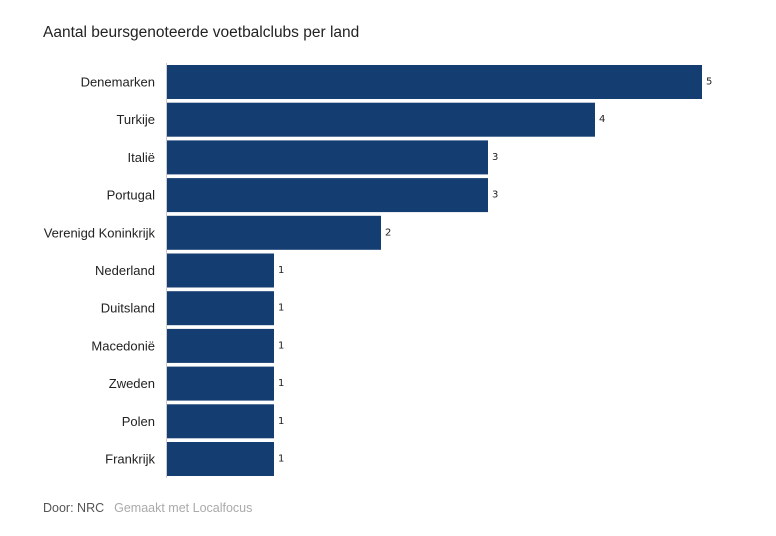 The image size is (776, 536). Describe the element at coordinates (141, 157) in the screenshot. I see `category-label-itali-: Italië` at that location.